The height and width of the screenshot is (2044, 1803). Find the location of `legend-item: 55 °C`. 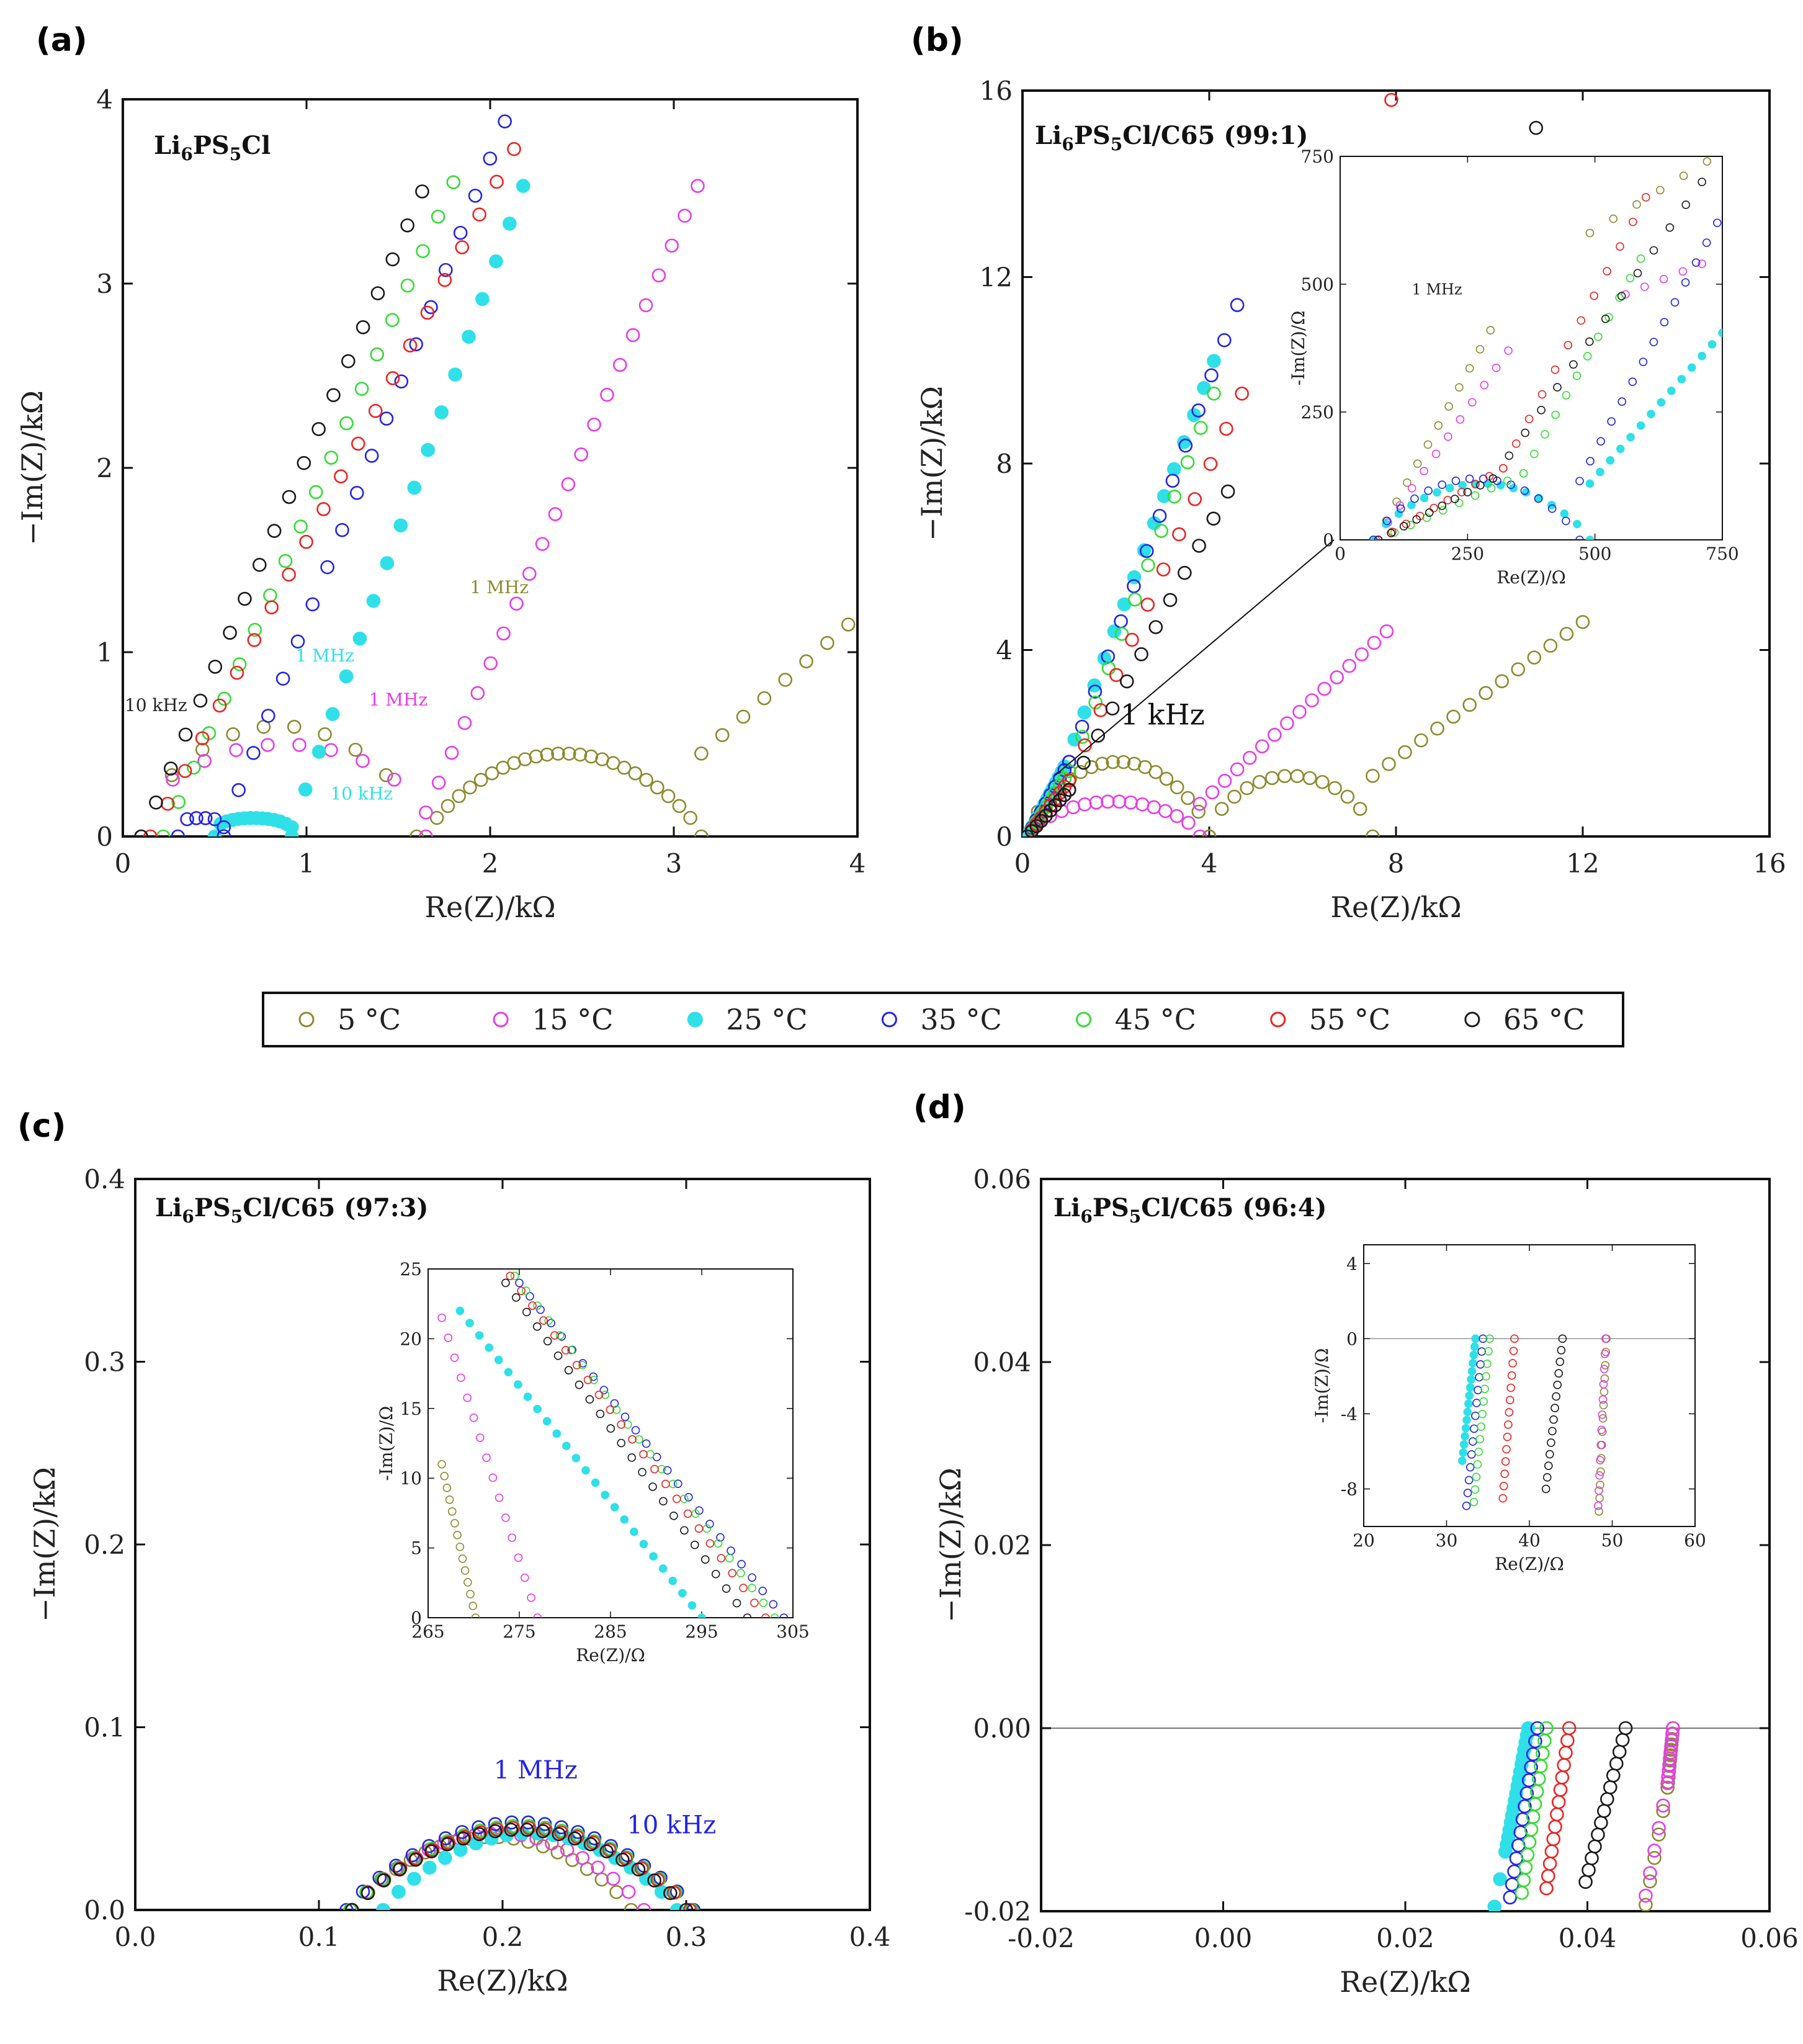

legend-item: 55 °C is located at coordinates (1330, 1019).